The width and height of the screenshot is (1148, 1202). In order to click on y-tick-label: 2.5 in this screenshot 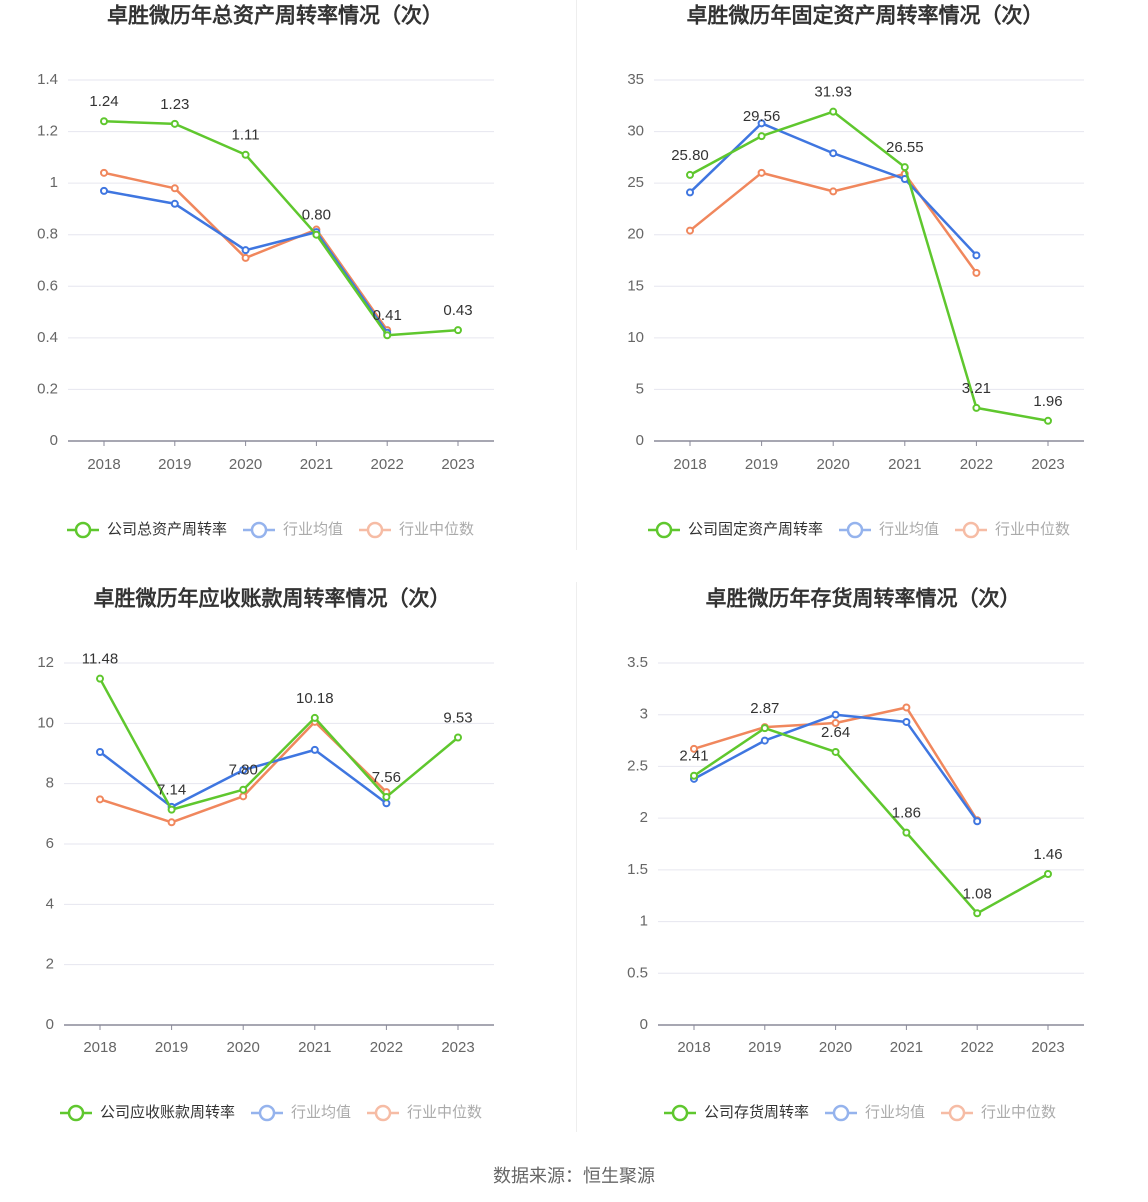, I will do `click(637, 765)`.